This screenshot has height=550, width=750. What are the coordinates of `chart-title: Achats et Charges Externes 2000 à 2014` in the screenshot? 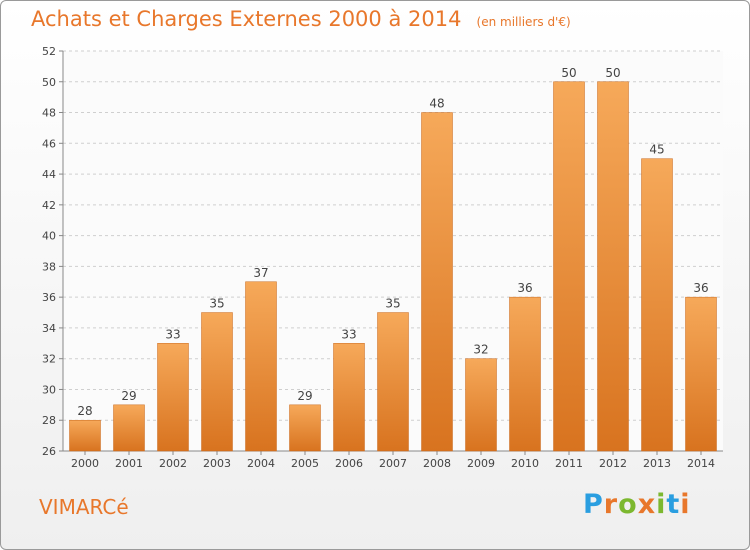 It's located at (246, 19).